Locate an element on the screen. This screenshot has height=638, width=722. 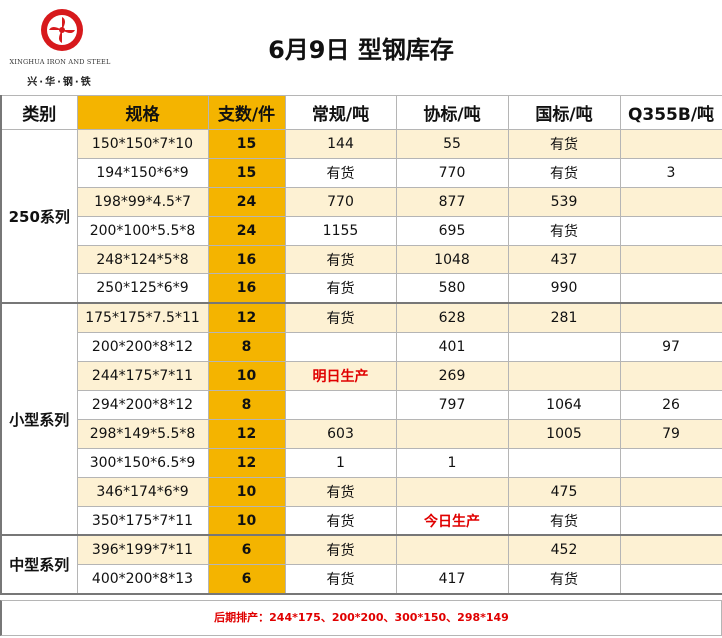
production-note: 后期排产：244*175、200*200、300*150、298*149 is located at coordinates (361, 618).